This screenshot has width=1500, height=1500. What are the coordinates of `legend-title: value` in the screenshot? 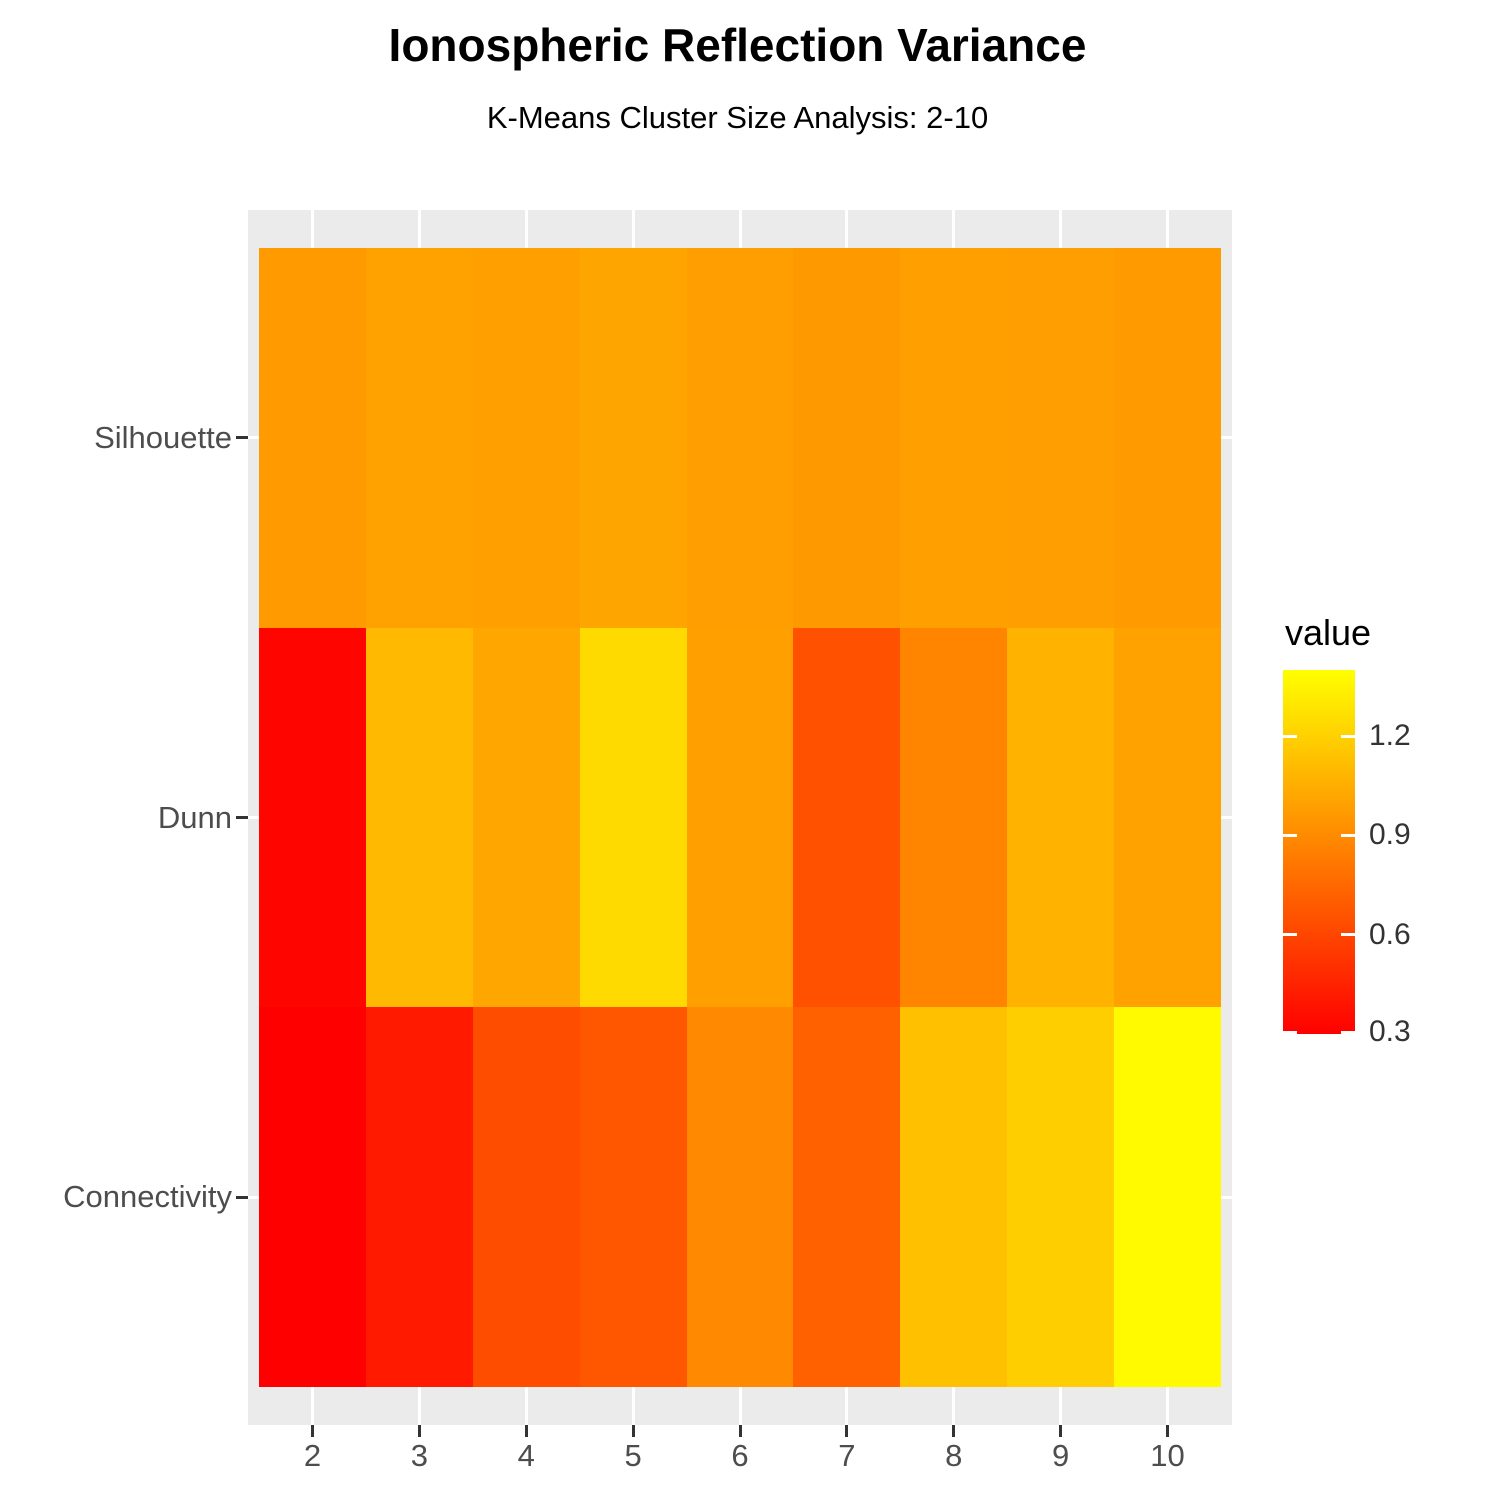 It's located at (1328, 632).